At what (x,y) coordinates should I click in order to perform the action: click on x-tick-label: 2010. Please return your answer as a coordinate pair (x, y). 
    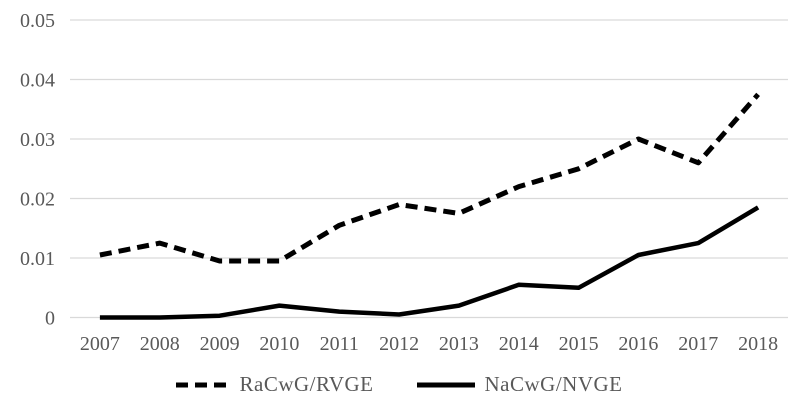
    Looking at the image, I should click on (279, 344).